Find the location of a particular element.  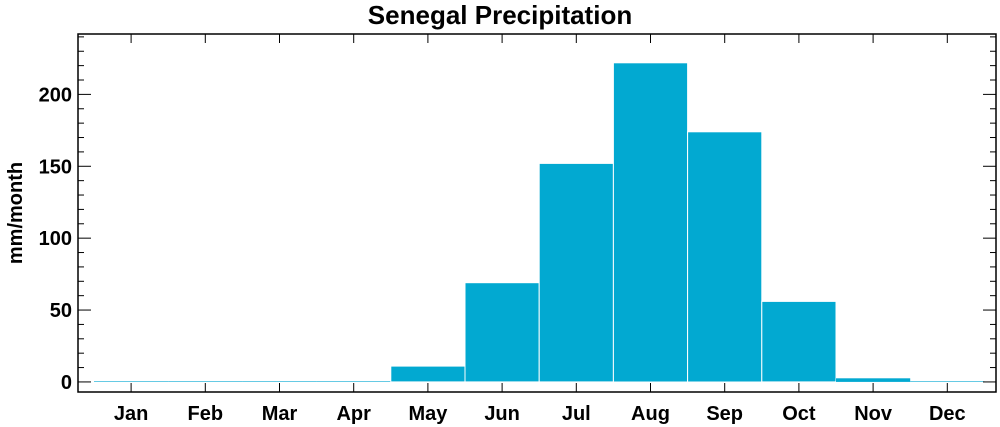

y-axis-label: mm/month is located at coordinates (16, 213).